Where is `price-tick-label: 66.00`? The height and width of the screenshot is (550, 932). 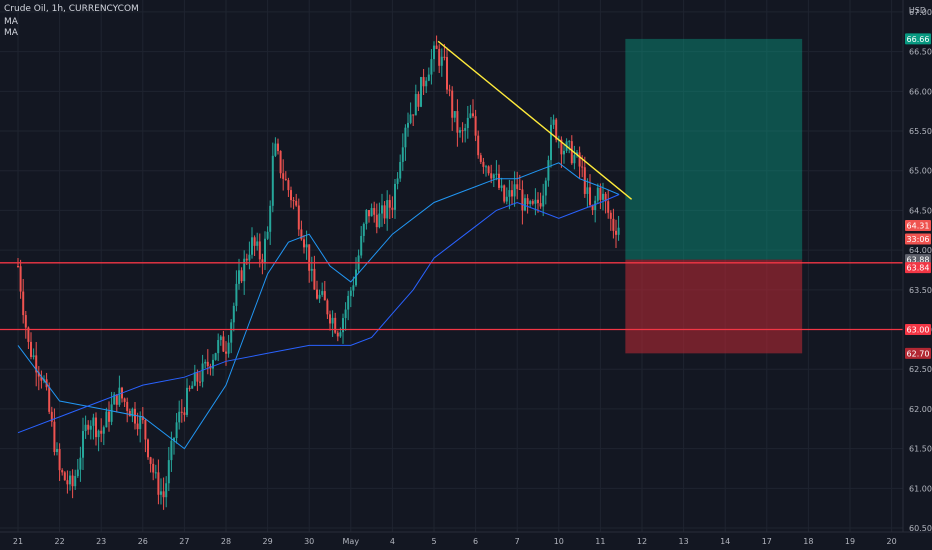 price-tick-label: 66.00 is located at coordinates (920, 91).